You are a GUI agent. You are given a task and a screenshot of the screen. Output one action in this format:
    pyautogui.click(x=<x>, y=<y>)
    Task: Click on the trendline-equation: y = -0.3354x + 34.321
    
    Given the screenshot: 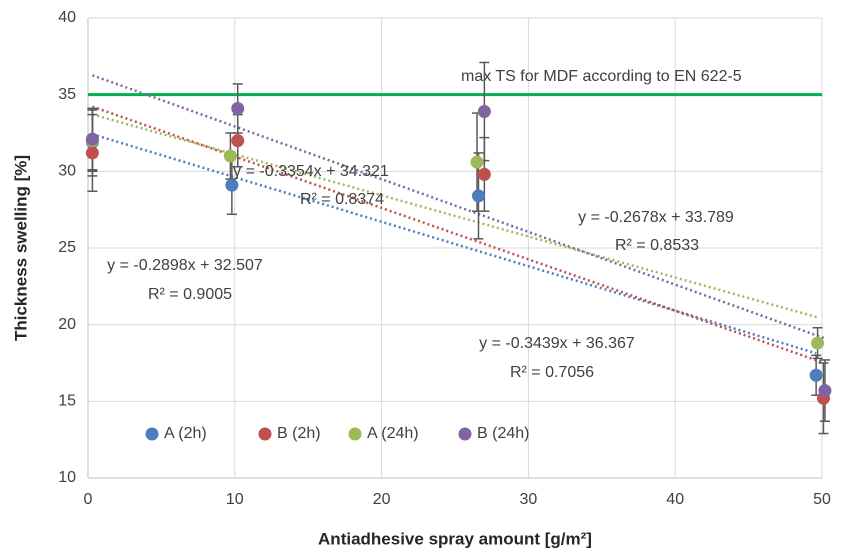 What is the action you would take?
    pyautogui.click(x=311, y=171)
    